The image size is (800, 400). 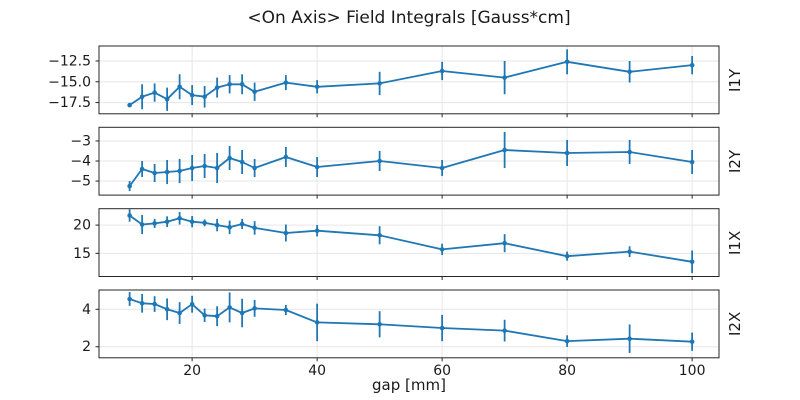 I want to click on chart-title: <On Axis> Field Integrals [Gauss*cm], so click(x=409, y=18).